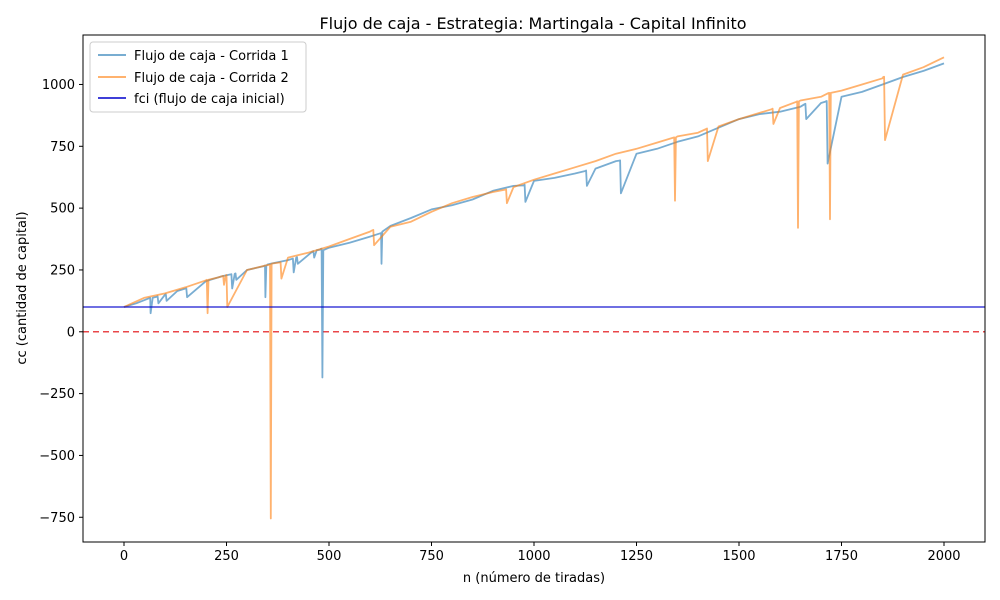 The height and width of the screenshot is (600, 1000). Describe the element at coordinates (57, 518) in the screenshot. I see `y-tick-label: −750` at that location.